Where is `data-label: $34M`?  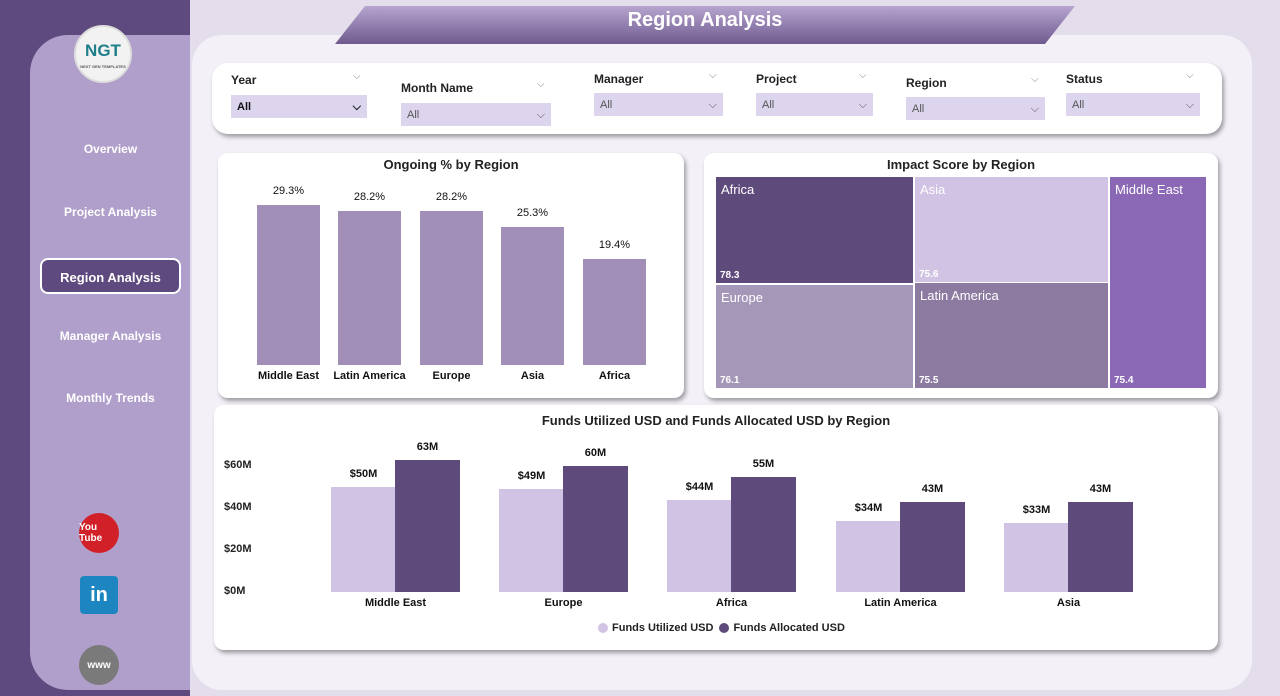
data-label: $34M is located at coordinates (868, 507).